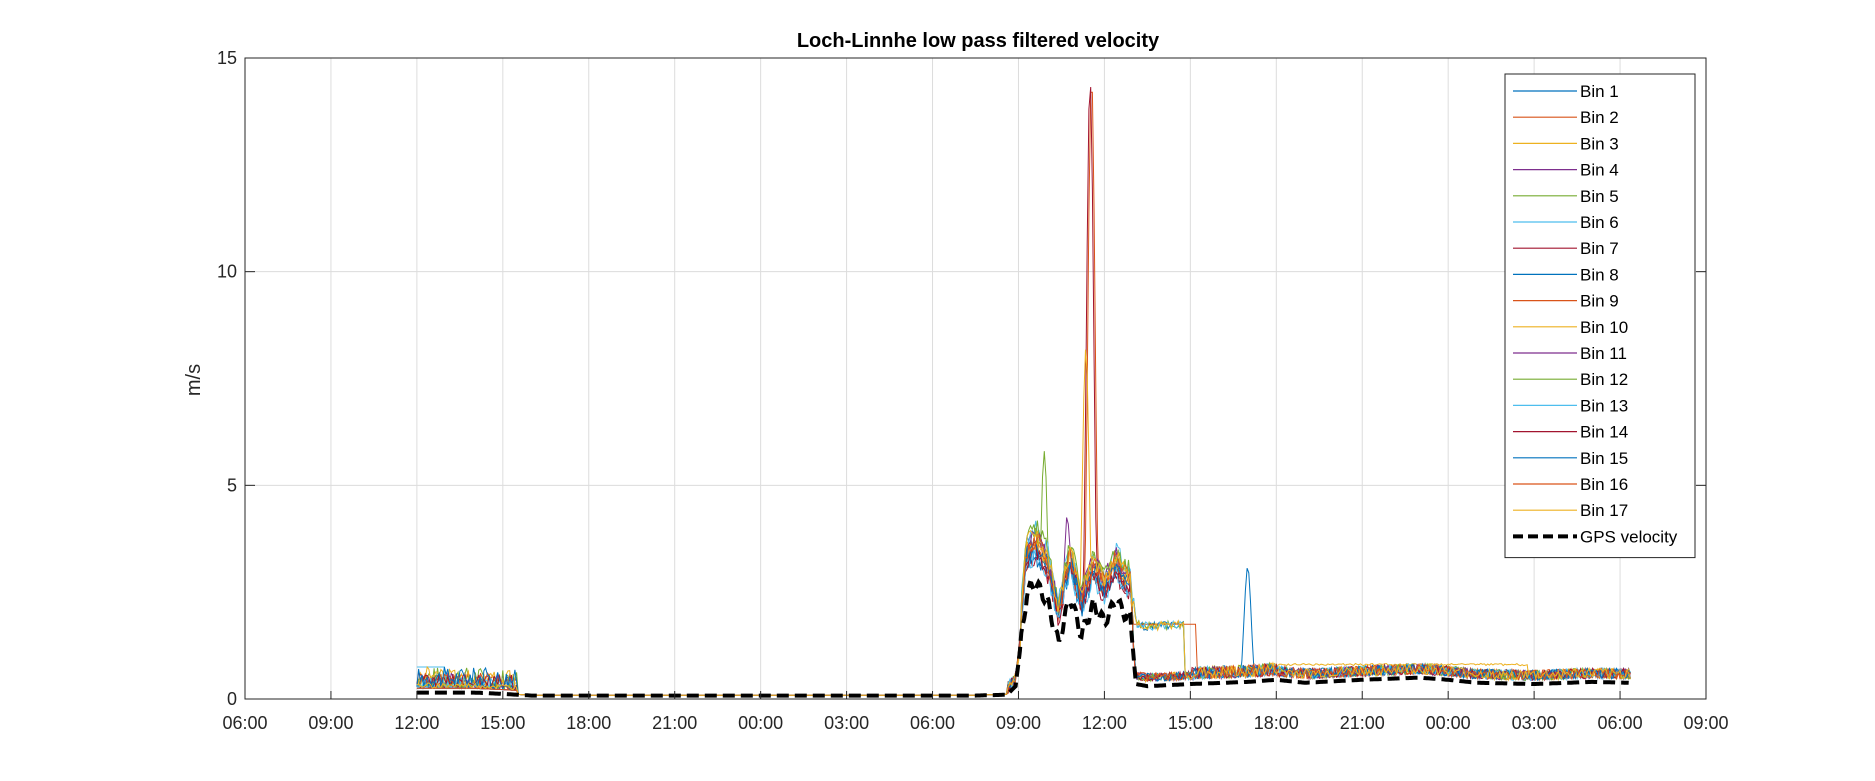  Describe the element at coordinates (1604, 405) in the screenshot. I see `legend-label: Bin 13` at that location.